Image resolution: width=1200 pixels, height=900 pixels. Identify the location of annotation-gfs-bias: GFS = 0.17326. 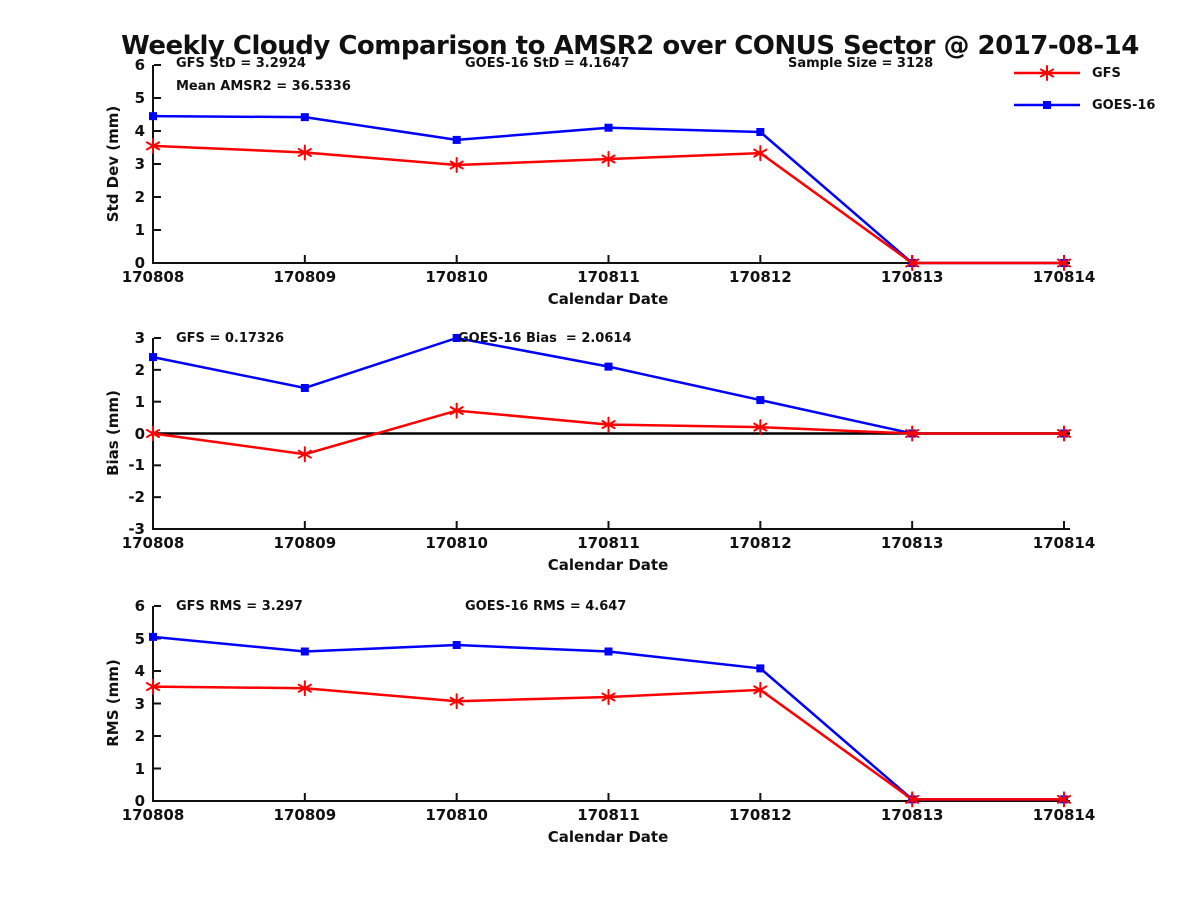
(230, 338).